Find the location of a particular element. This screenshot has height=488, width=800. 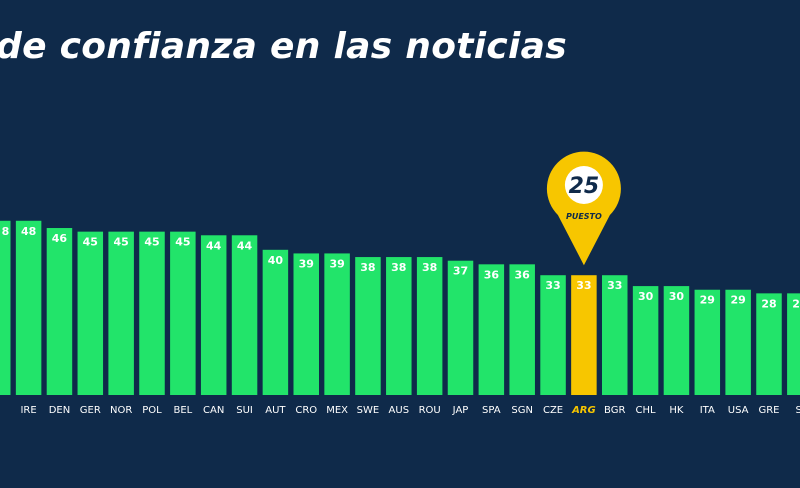

value-label-gre: 28 is located at coordinates (768, 303).